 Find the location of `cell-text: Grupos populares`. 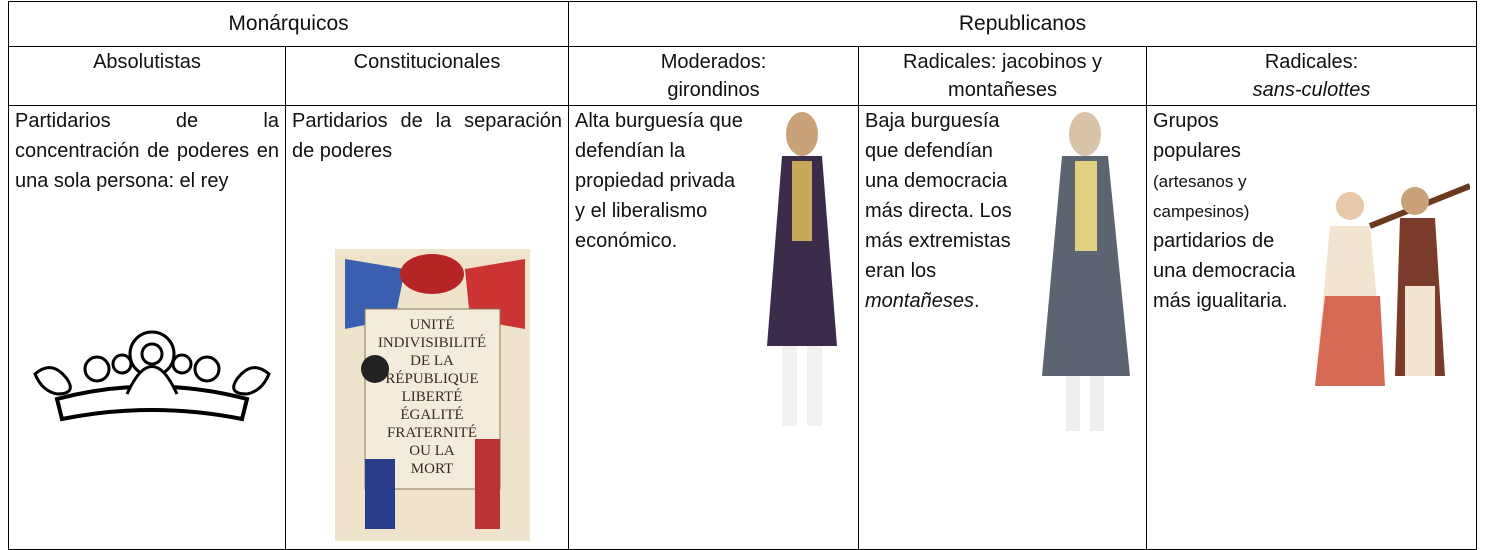

cell-text: Grupos populares is located at coordinates (1197, 136).